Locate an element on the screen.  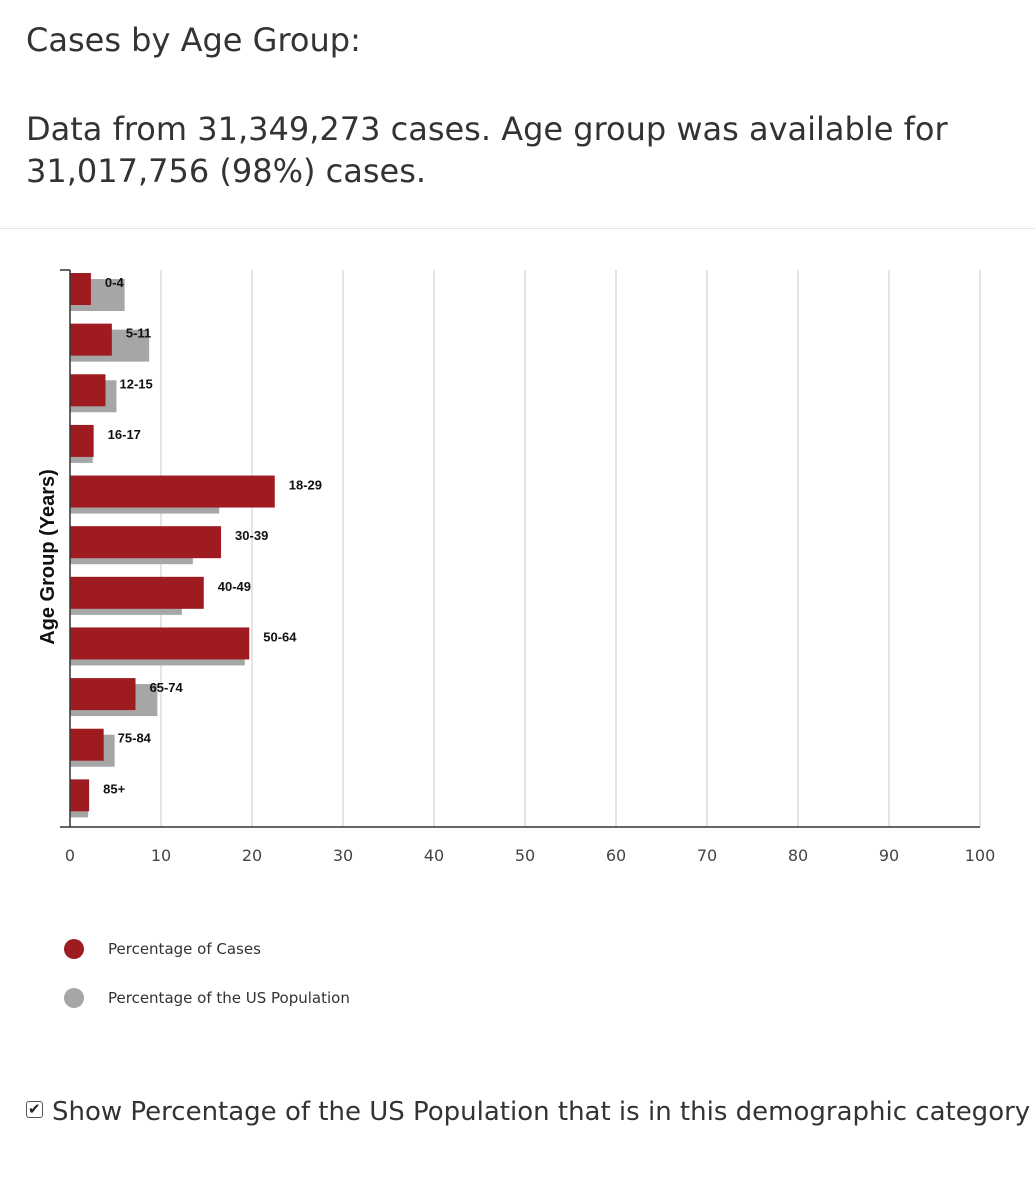
y-axis-title: Age Group (Years) is located at coordinates (48, 557).